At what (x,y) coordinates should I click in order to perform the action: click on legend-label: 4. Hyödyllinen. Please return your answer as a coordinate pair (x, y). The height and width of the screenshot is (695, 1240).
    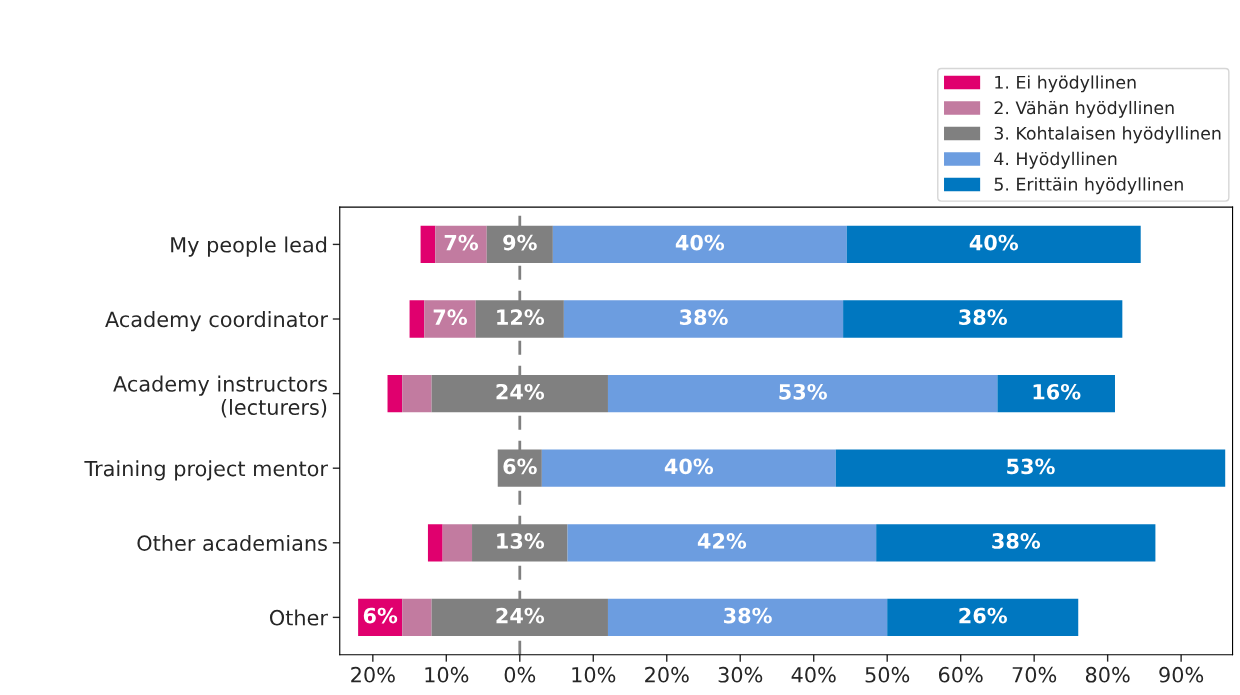
    Looking at the image, I should click on (1055, 160).